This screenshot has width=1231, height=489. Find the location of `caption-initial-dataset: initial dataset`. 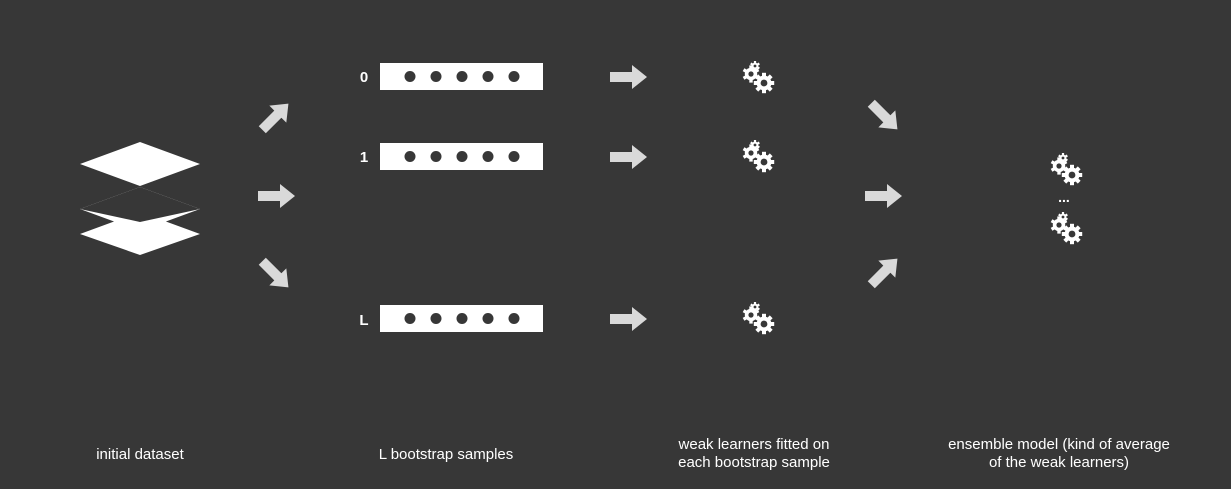

caption-initial-dataset: initial dataset is located at coordinates (140, 454).